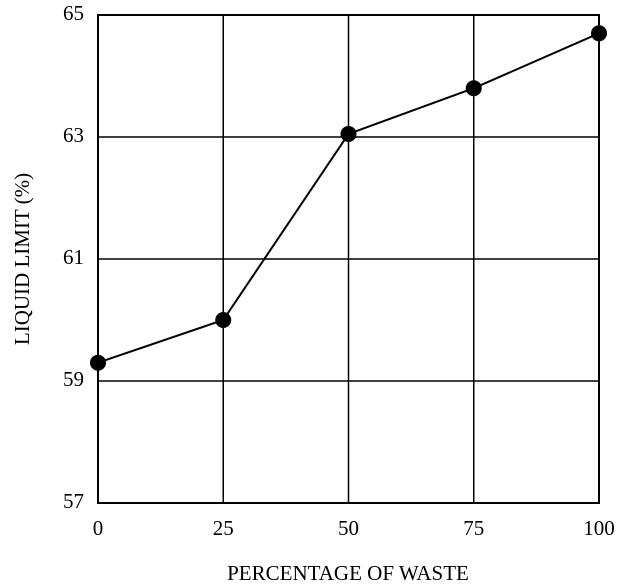 Image resolution: width=626 pixels, height=587 pixels. What do you see at coordinates (73, 501) in the screenshot?
I see `y-tick-label: 57` at bounding box center [73, 501].